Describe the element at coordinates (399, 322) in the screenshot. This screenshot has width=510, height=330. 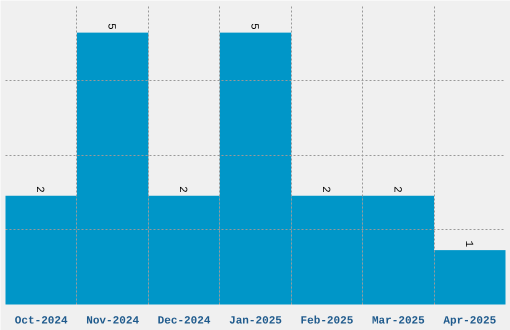
I see `x-tick-label: Mar-2025` at that location.